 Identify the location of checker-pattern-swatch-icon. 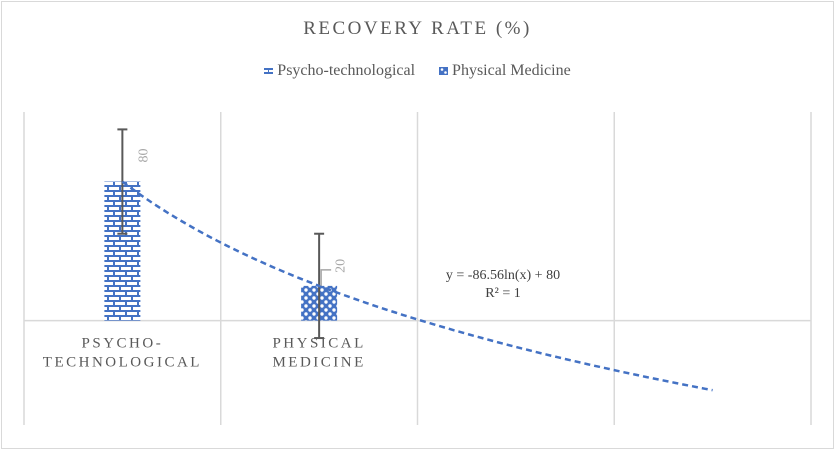
(444, 71).